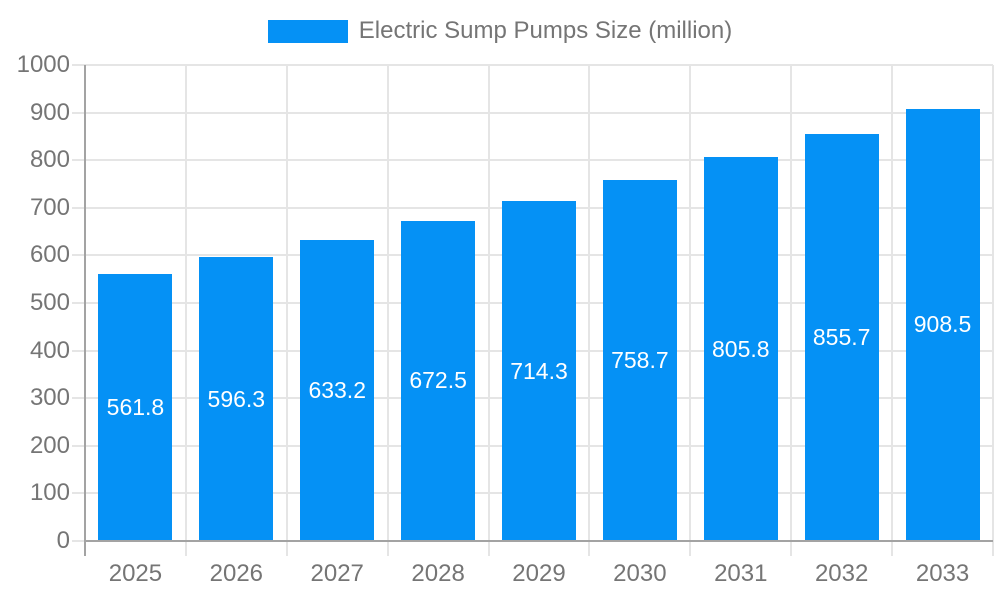  I want to click on bar-value-label: 596.3, so click(236, 398).